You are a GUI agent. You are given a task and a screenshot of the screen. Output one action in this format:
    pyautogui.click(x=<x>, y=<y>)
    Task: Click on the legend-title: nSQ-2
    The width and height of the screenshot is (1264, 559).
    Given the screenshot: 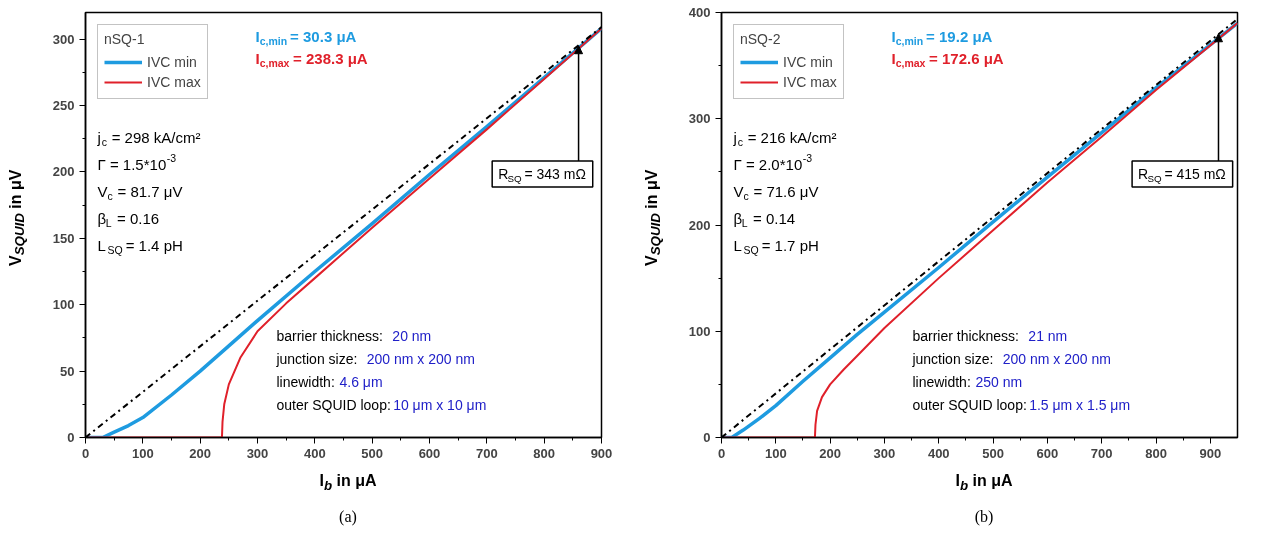 What is the action you would take?
    pyautogui.click(x=761, y=39)
    